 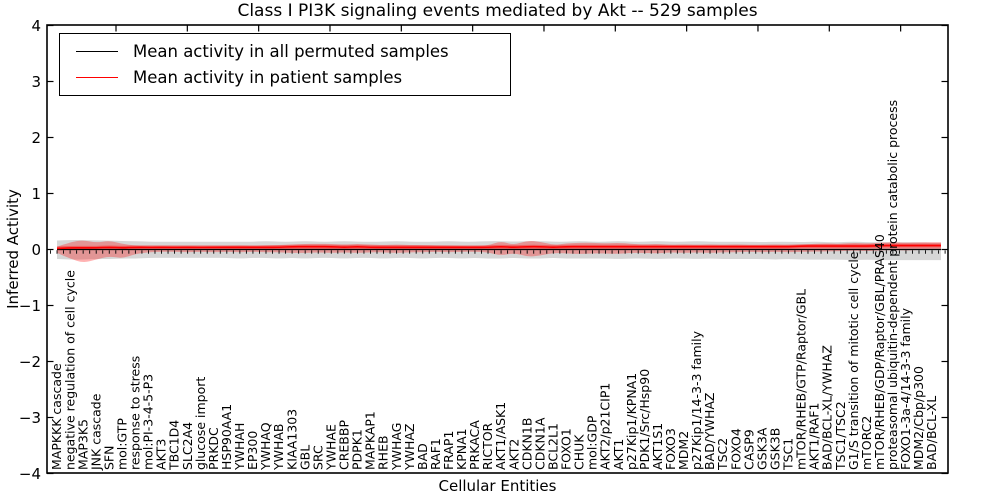 I want to click on x-tick-label: mol:PI-3-4-5-P3, so click(x=148, y=422).